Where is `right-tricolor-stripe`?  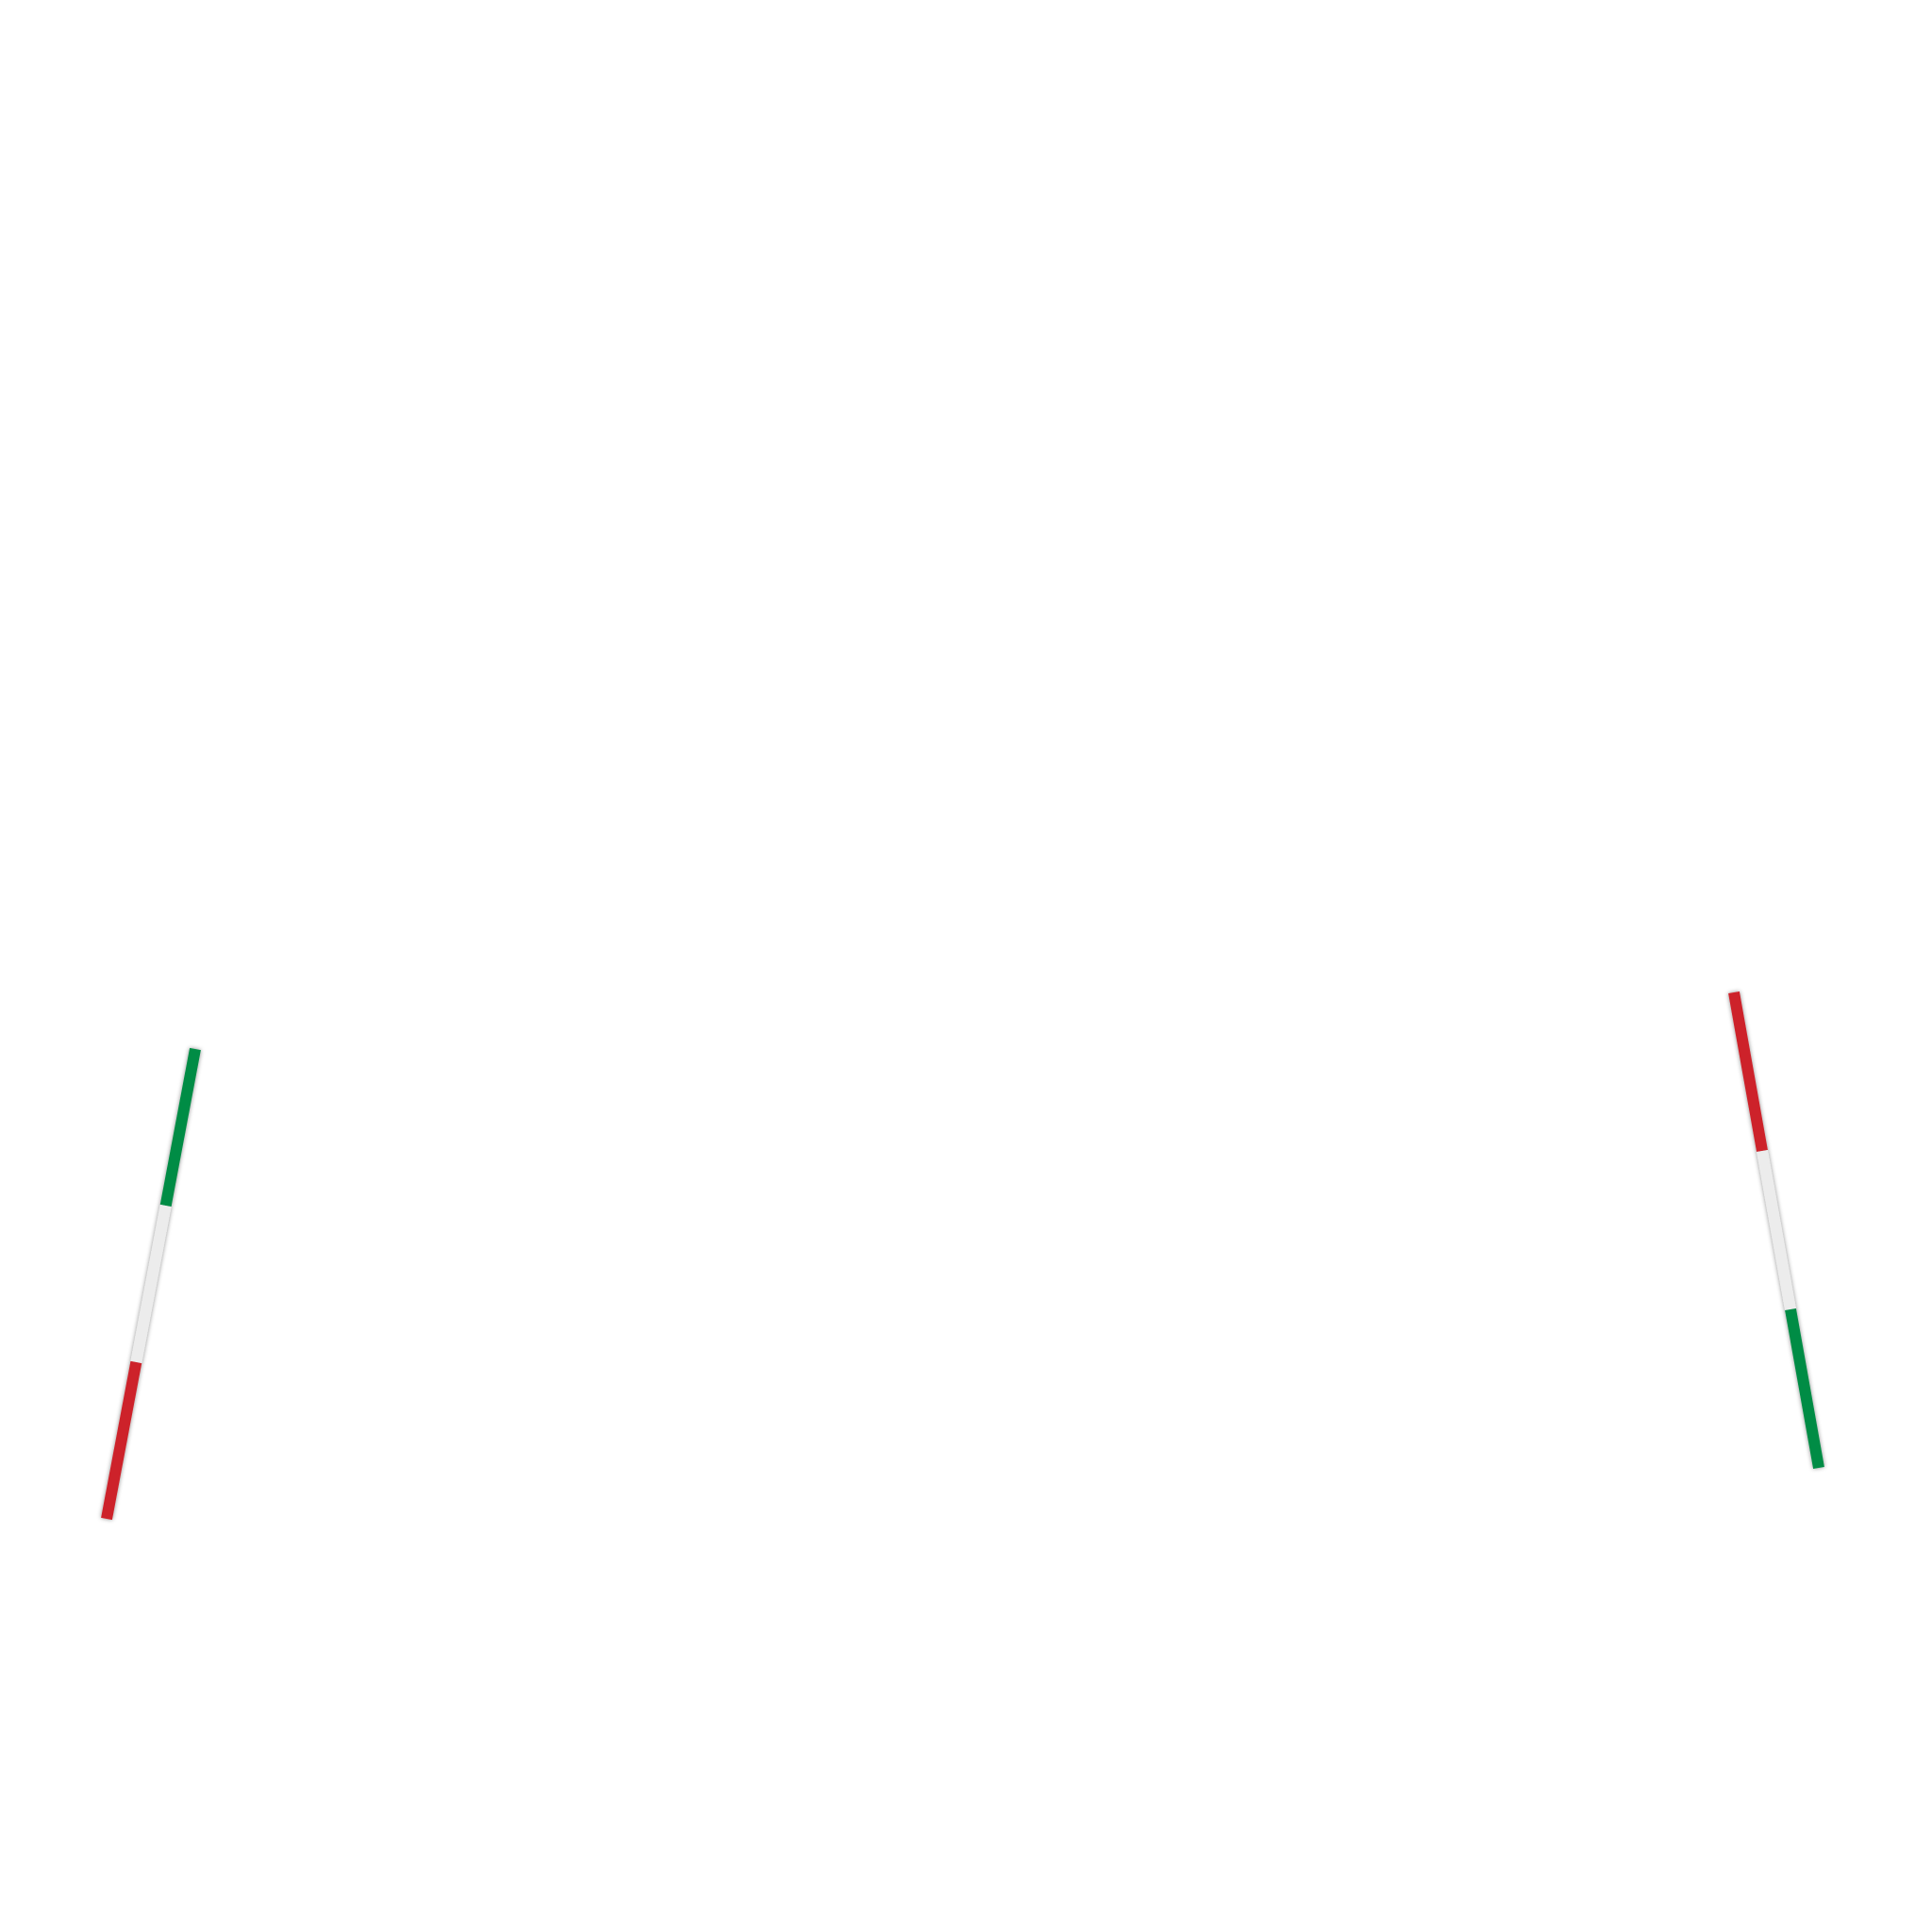
right-tricolor-stripe is located at coordinates (1776, 1231).